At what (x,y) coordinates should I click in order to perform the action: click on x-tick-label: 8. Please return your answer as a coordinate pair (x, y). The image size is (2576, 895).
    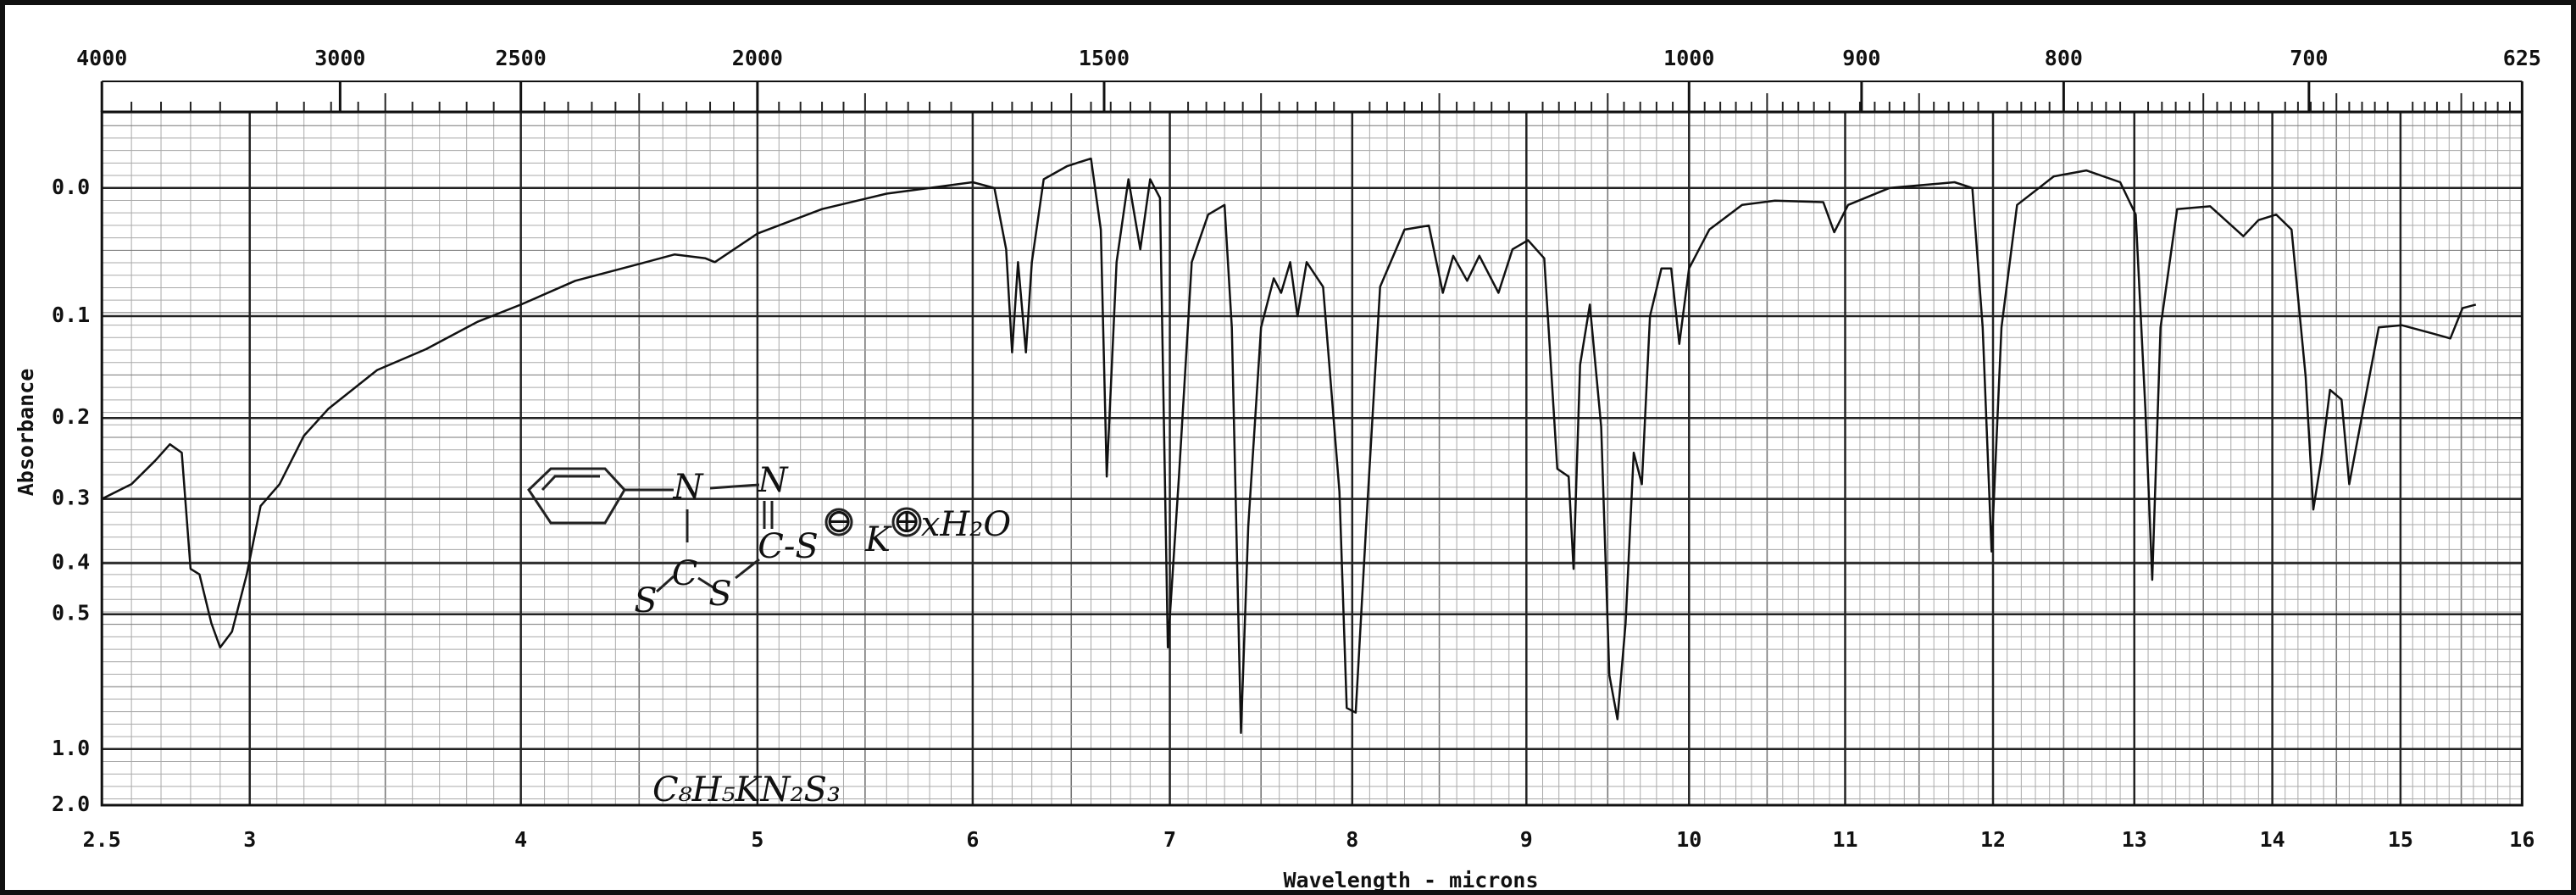
    Looking at the image, I should click on (1352, 839).